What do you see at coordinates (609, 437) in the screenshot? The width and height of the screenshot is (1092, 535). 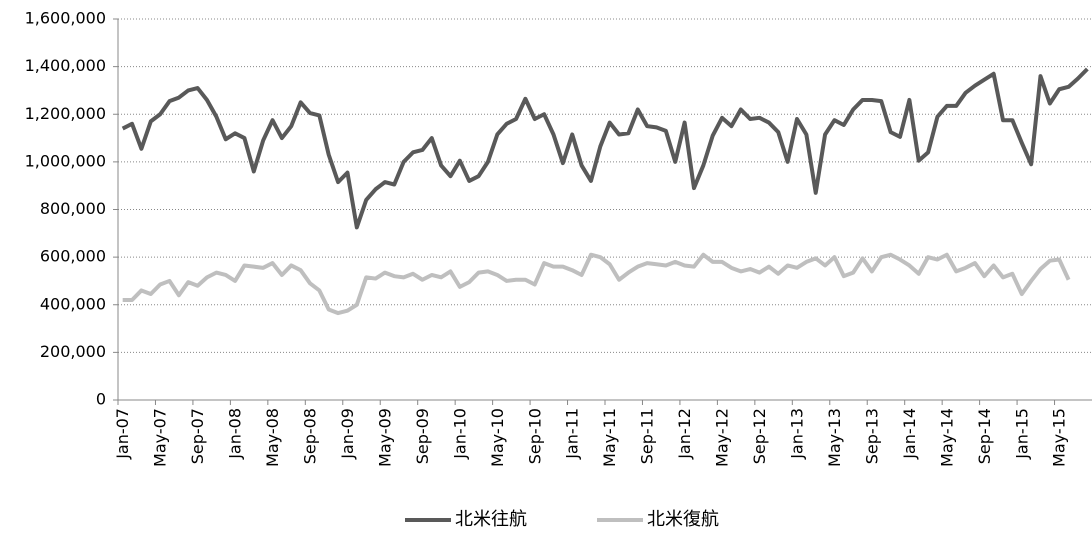 I see `x-tick-label: May-11` at bounding box center [609, 437].